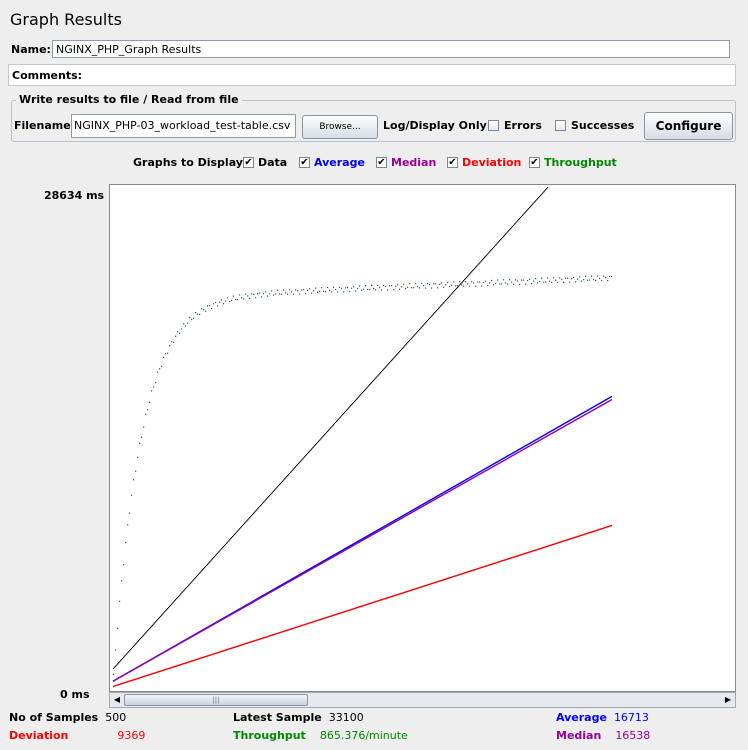  I want to click on name-input, so click(391, 49).